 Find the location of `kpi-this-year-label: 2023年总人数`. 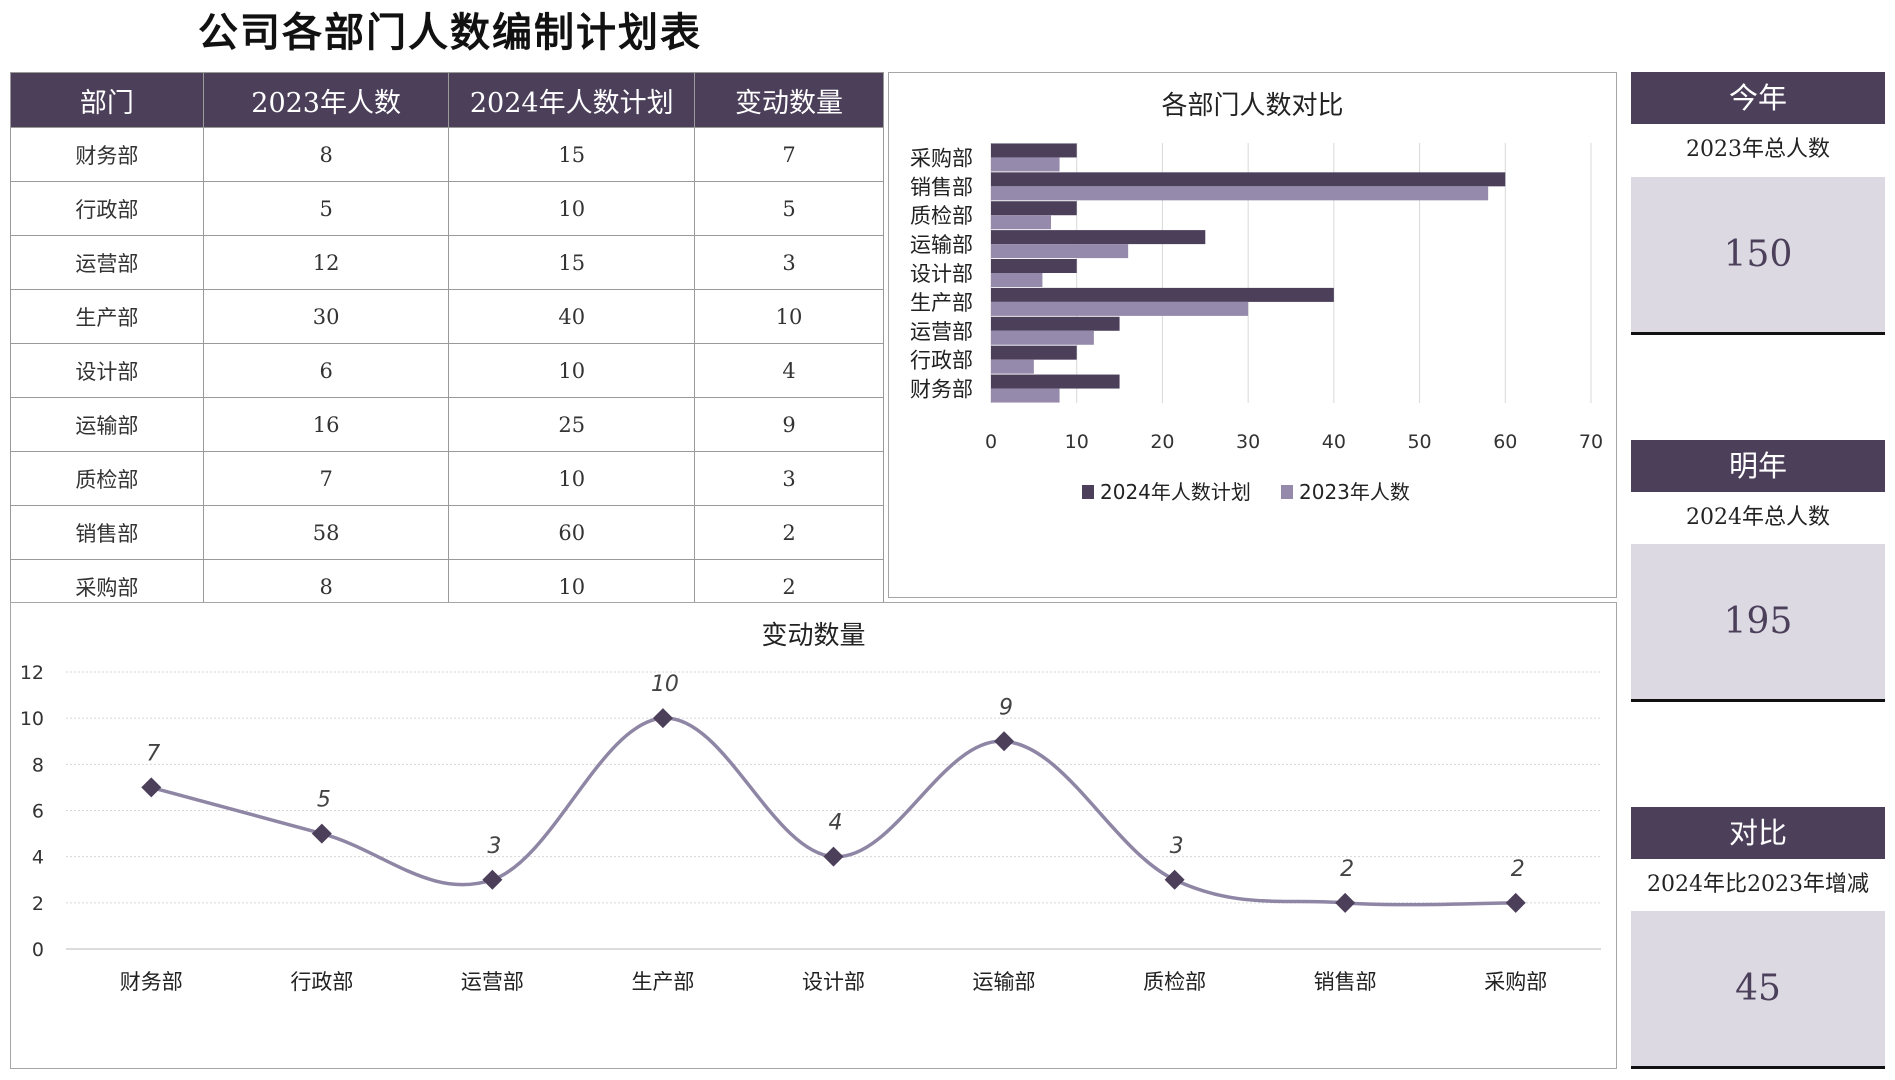

kpi-this-year-label: 2023年总人数 is located at coordinates (1758, 149).